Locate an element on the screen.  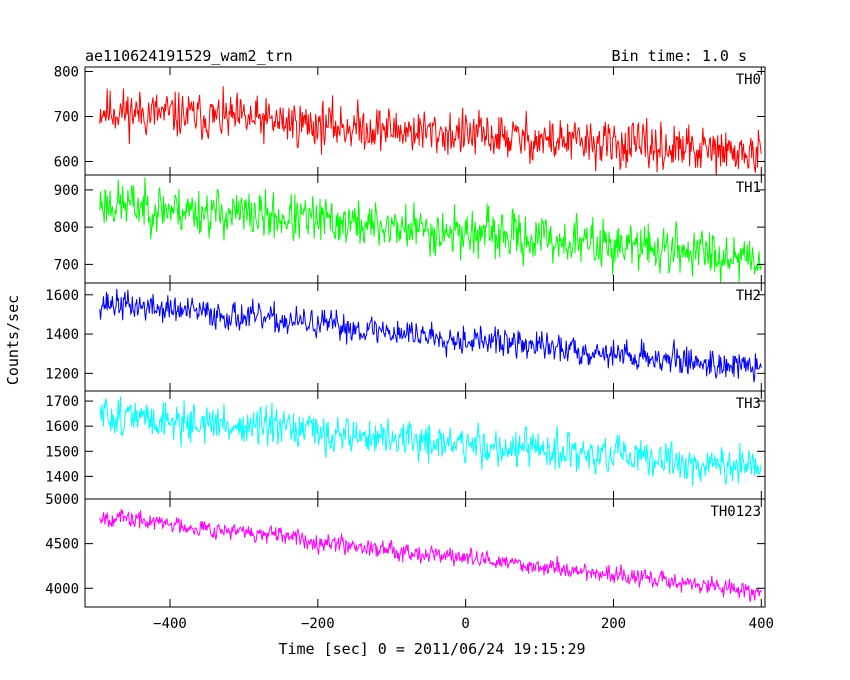
x-tick-label: −200 is located at coordinates (318, 624).